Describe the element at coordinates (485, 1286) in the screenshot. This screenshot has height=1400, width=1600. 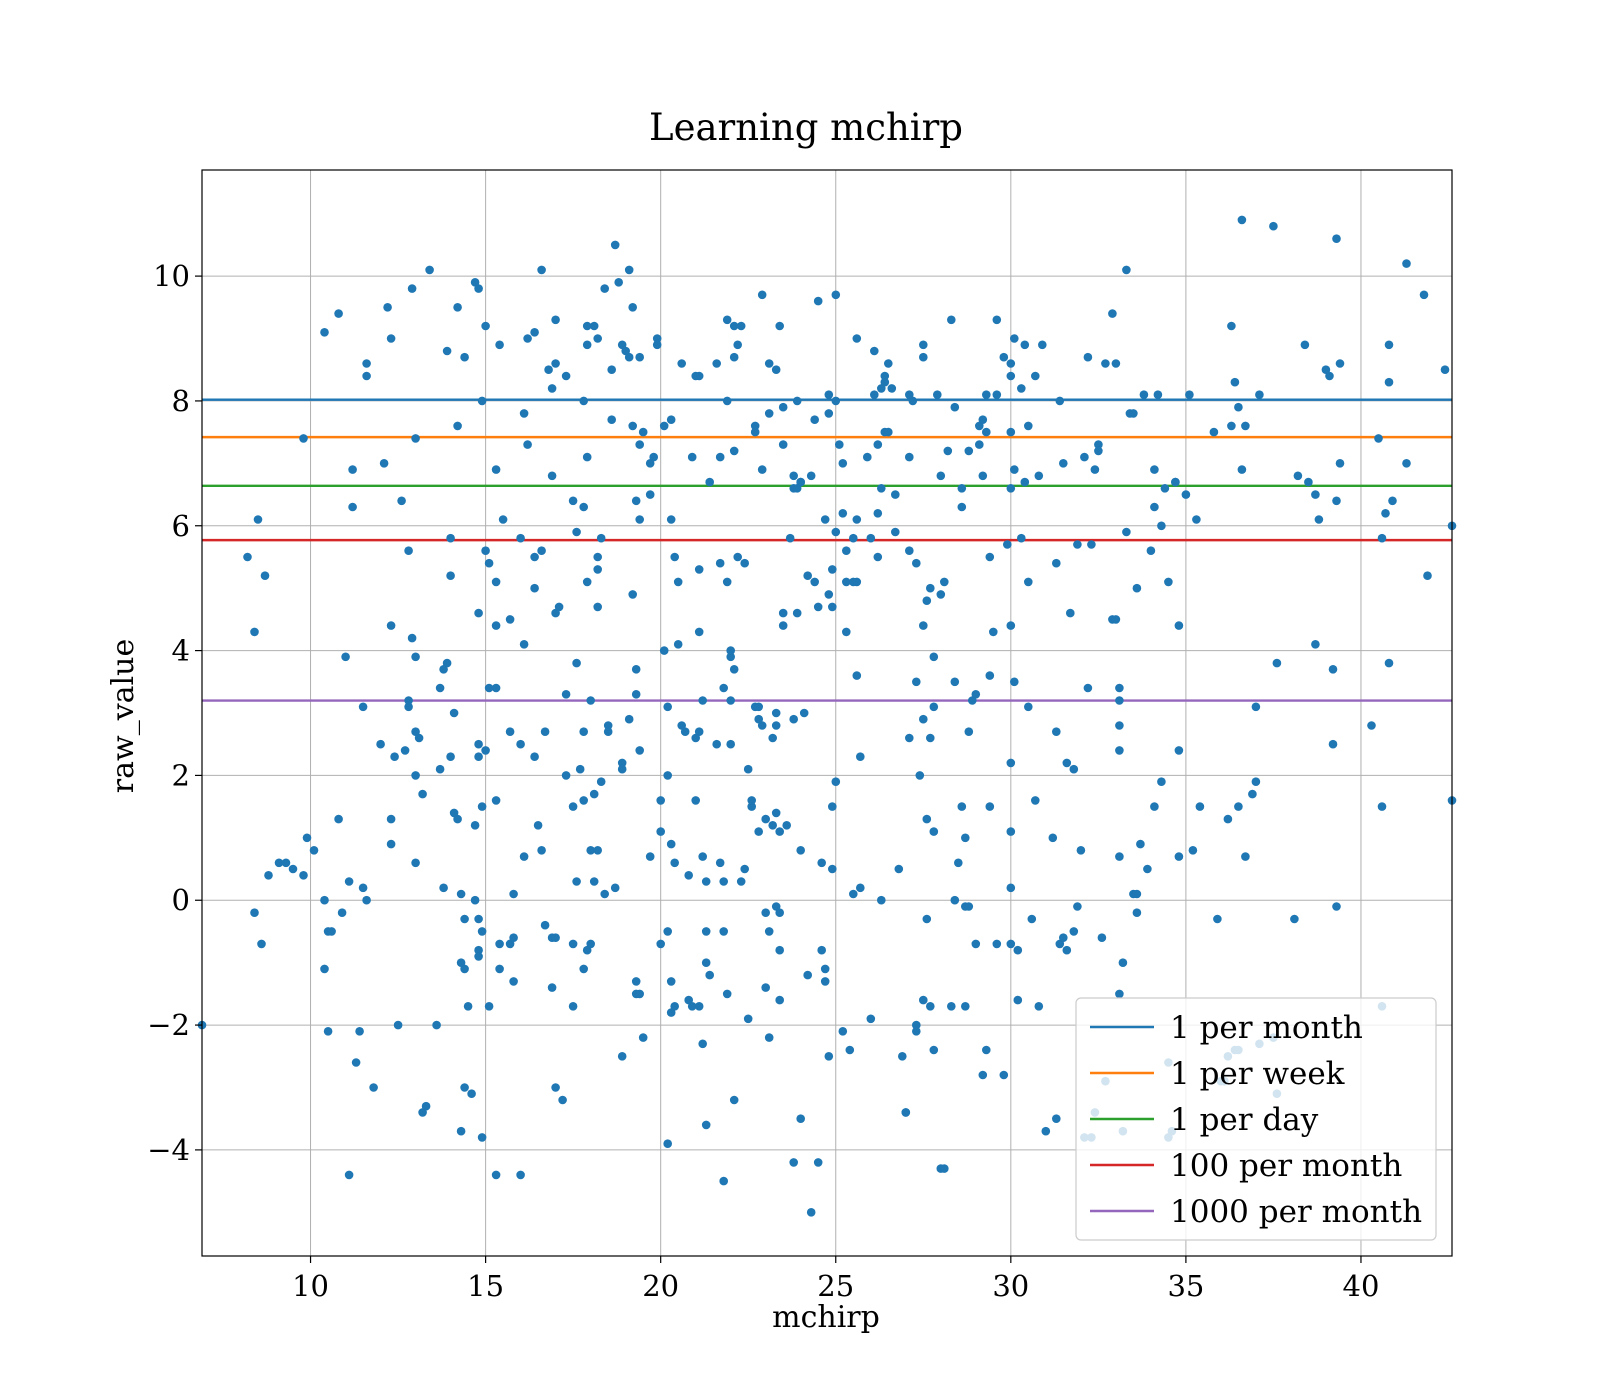
I see `x-tick-label: 15` at that location.